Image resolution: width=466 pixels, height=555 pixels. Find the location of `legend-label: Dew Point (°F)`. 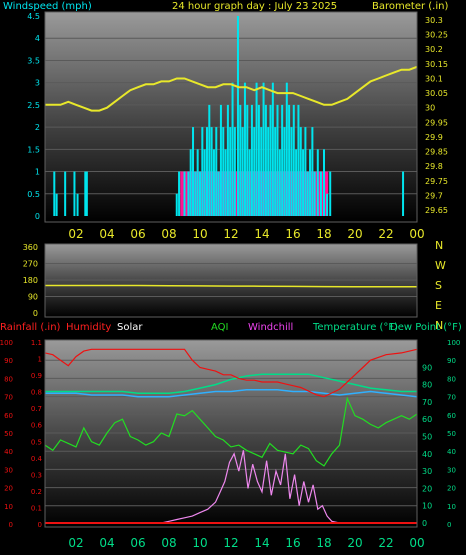

legend-label: Dew Point (°F) is located at coordinates (426, 327).